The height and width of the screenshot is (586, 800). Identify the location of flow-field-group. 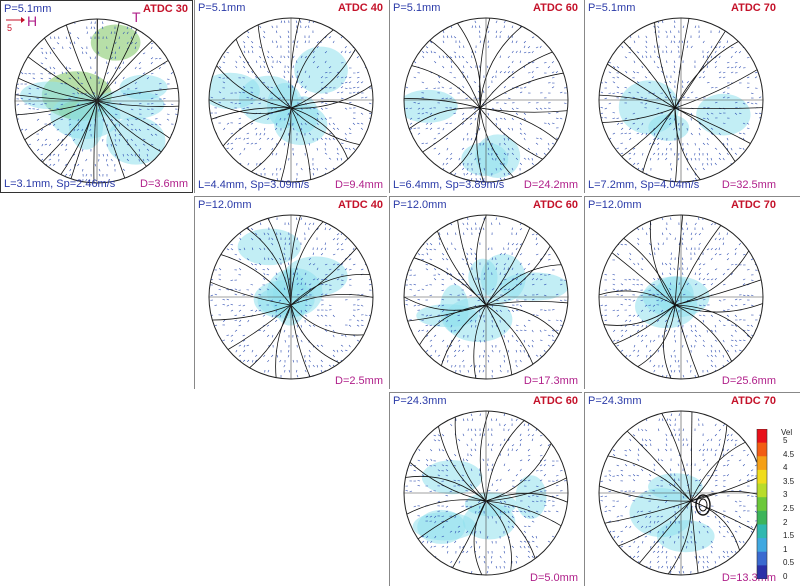
(486, 100).